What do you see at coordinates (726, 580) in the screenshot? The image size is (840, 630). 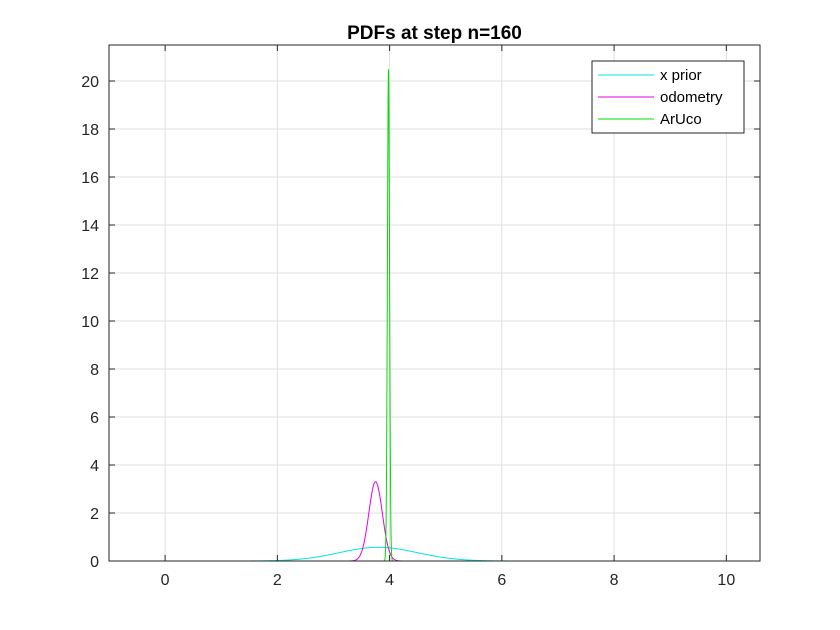 I see `x-tick-label: 10` at bounding box center [726, 580].